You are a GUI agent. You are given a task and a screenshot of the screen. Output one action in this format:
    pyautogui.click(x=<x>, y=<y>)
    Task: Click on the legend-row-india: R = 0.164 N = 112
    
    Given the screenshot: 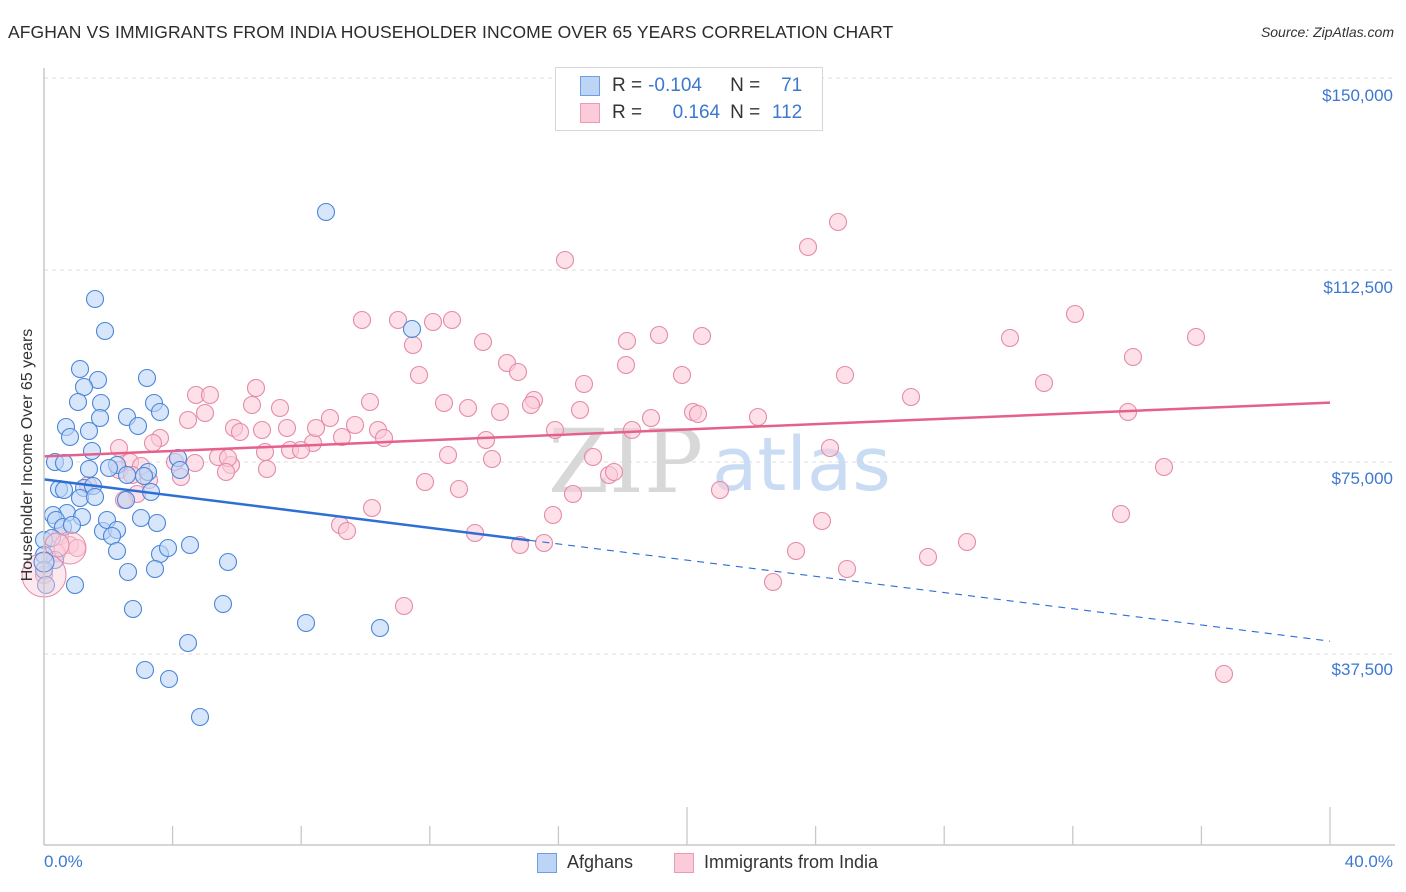 What is the action you would take?
    pyautogui.click(x=691, y=113)
    